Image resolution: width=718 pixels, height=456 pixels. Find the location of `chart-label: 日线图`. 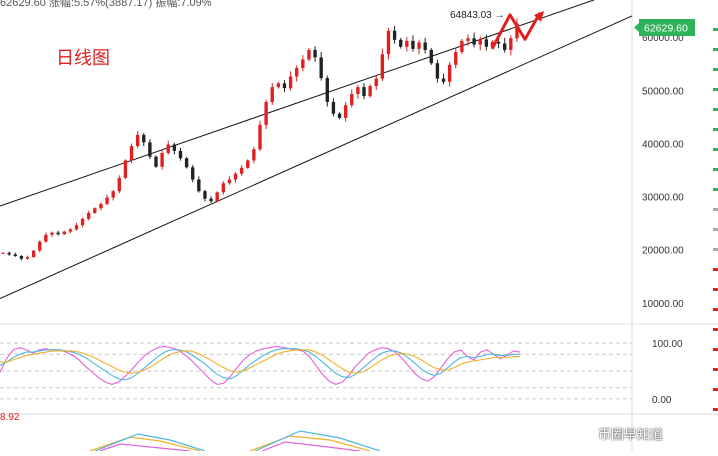

chart-label: 日线图 is located at coordinates (83, 58).